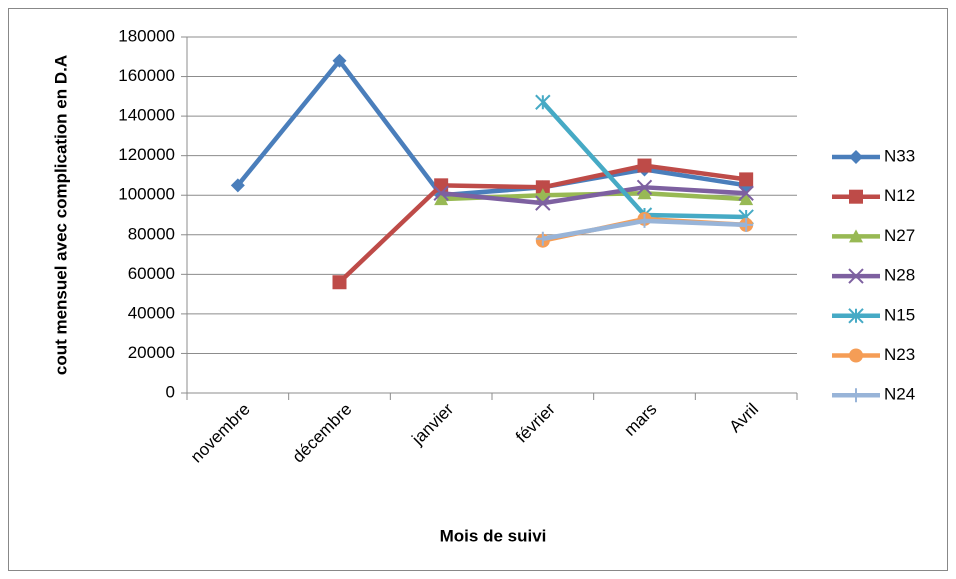 This screenshot has height=579, width=956. Describe the element at coordinates (899, 155) in the screenshot. I see `legend-label: N33` at that location.